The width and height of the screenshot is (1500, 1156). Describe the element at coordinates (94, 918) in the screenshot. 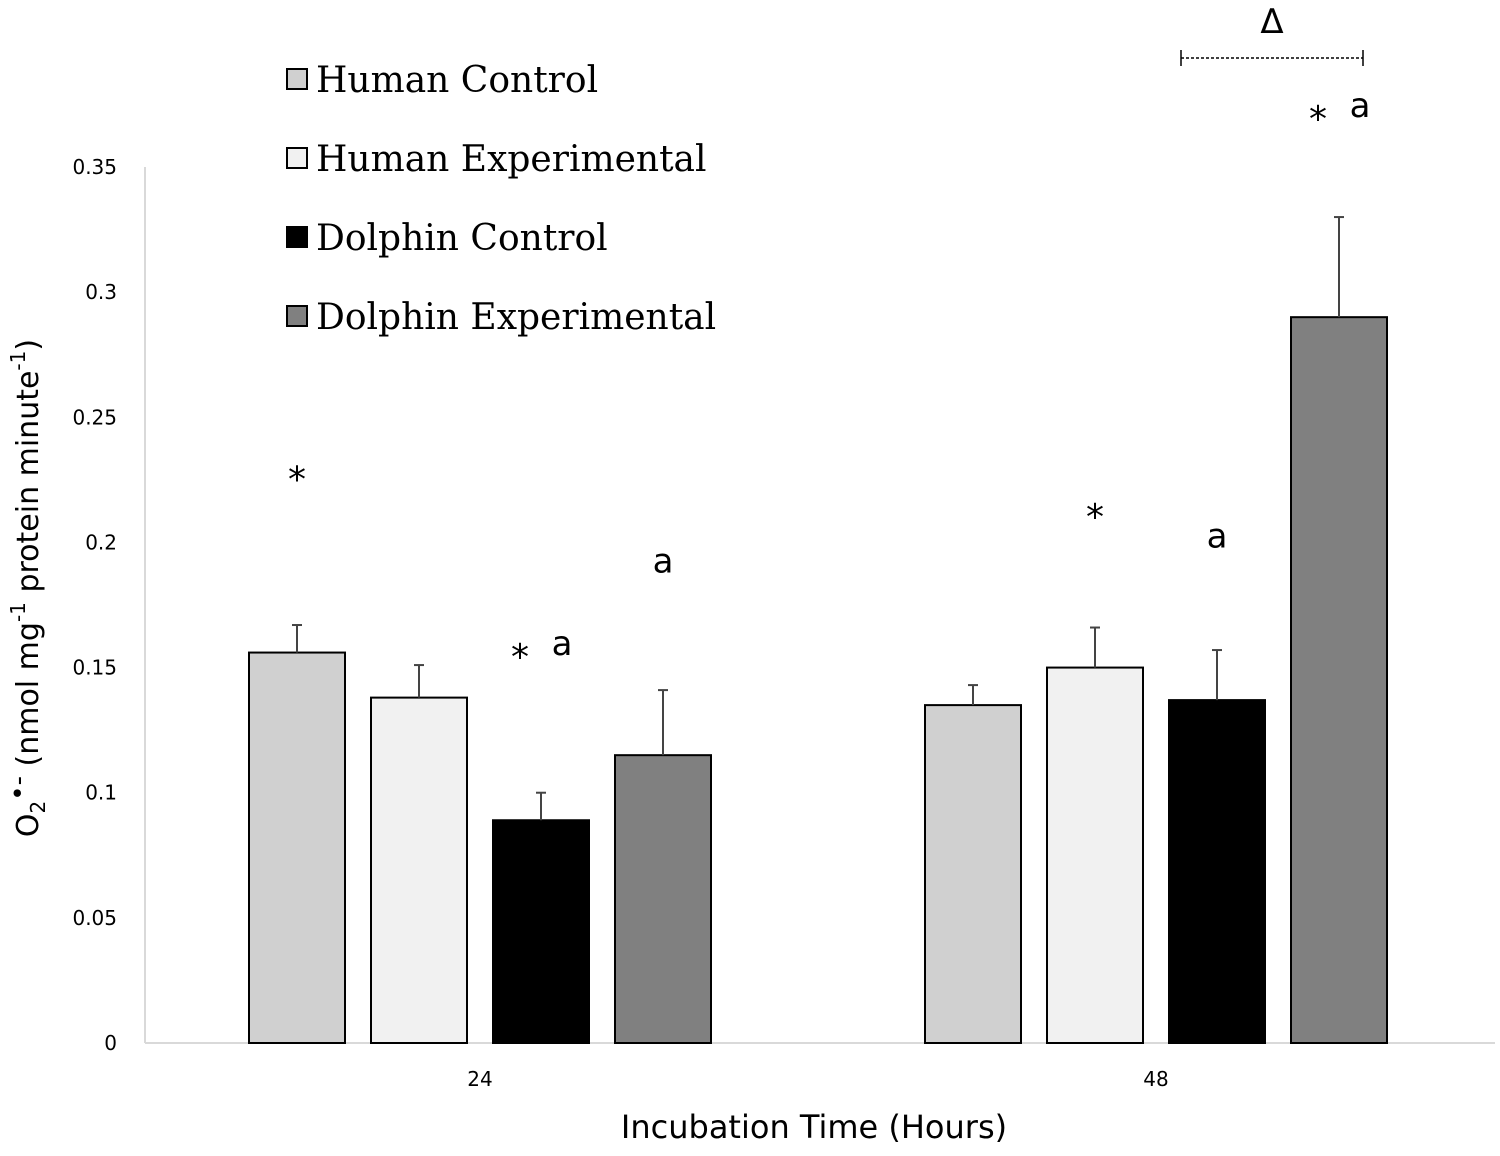

I see `y-tick-label: 0.05` at that location.